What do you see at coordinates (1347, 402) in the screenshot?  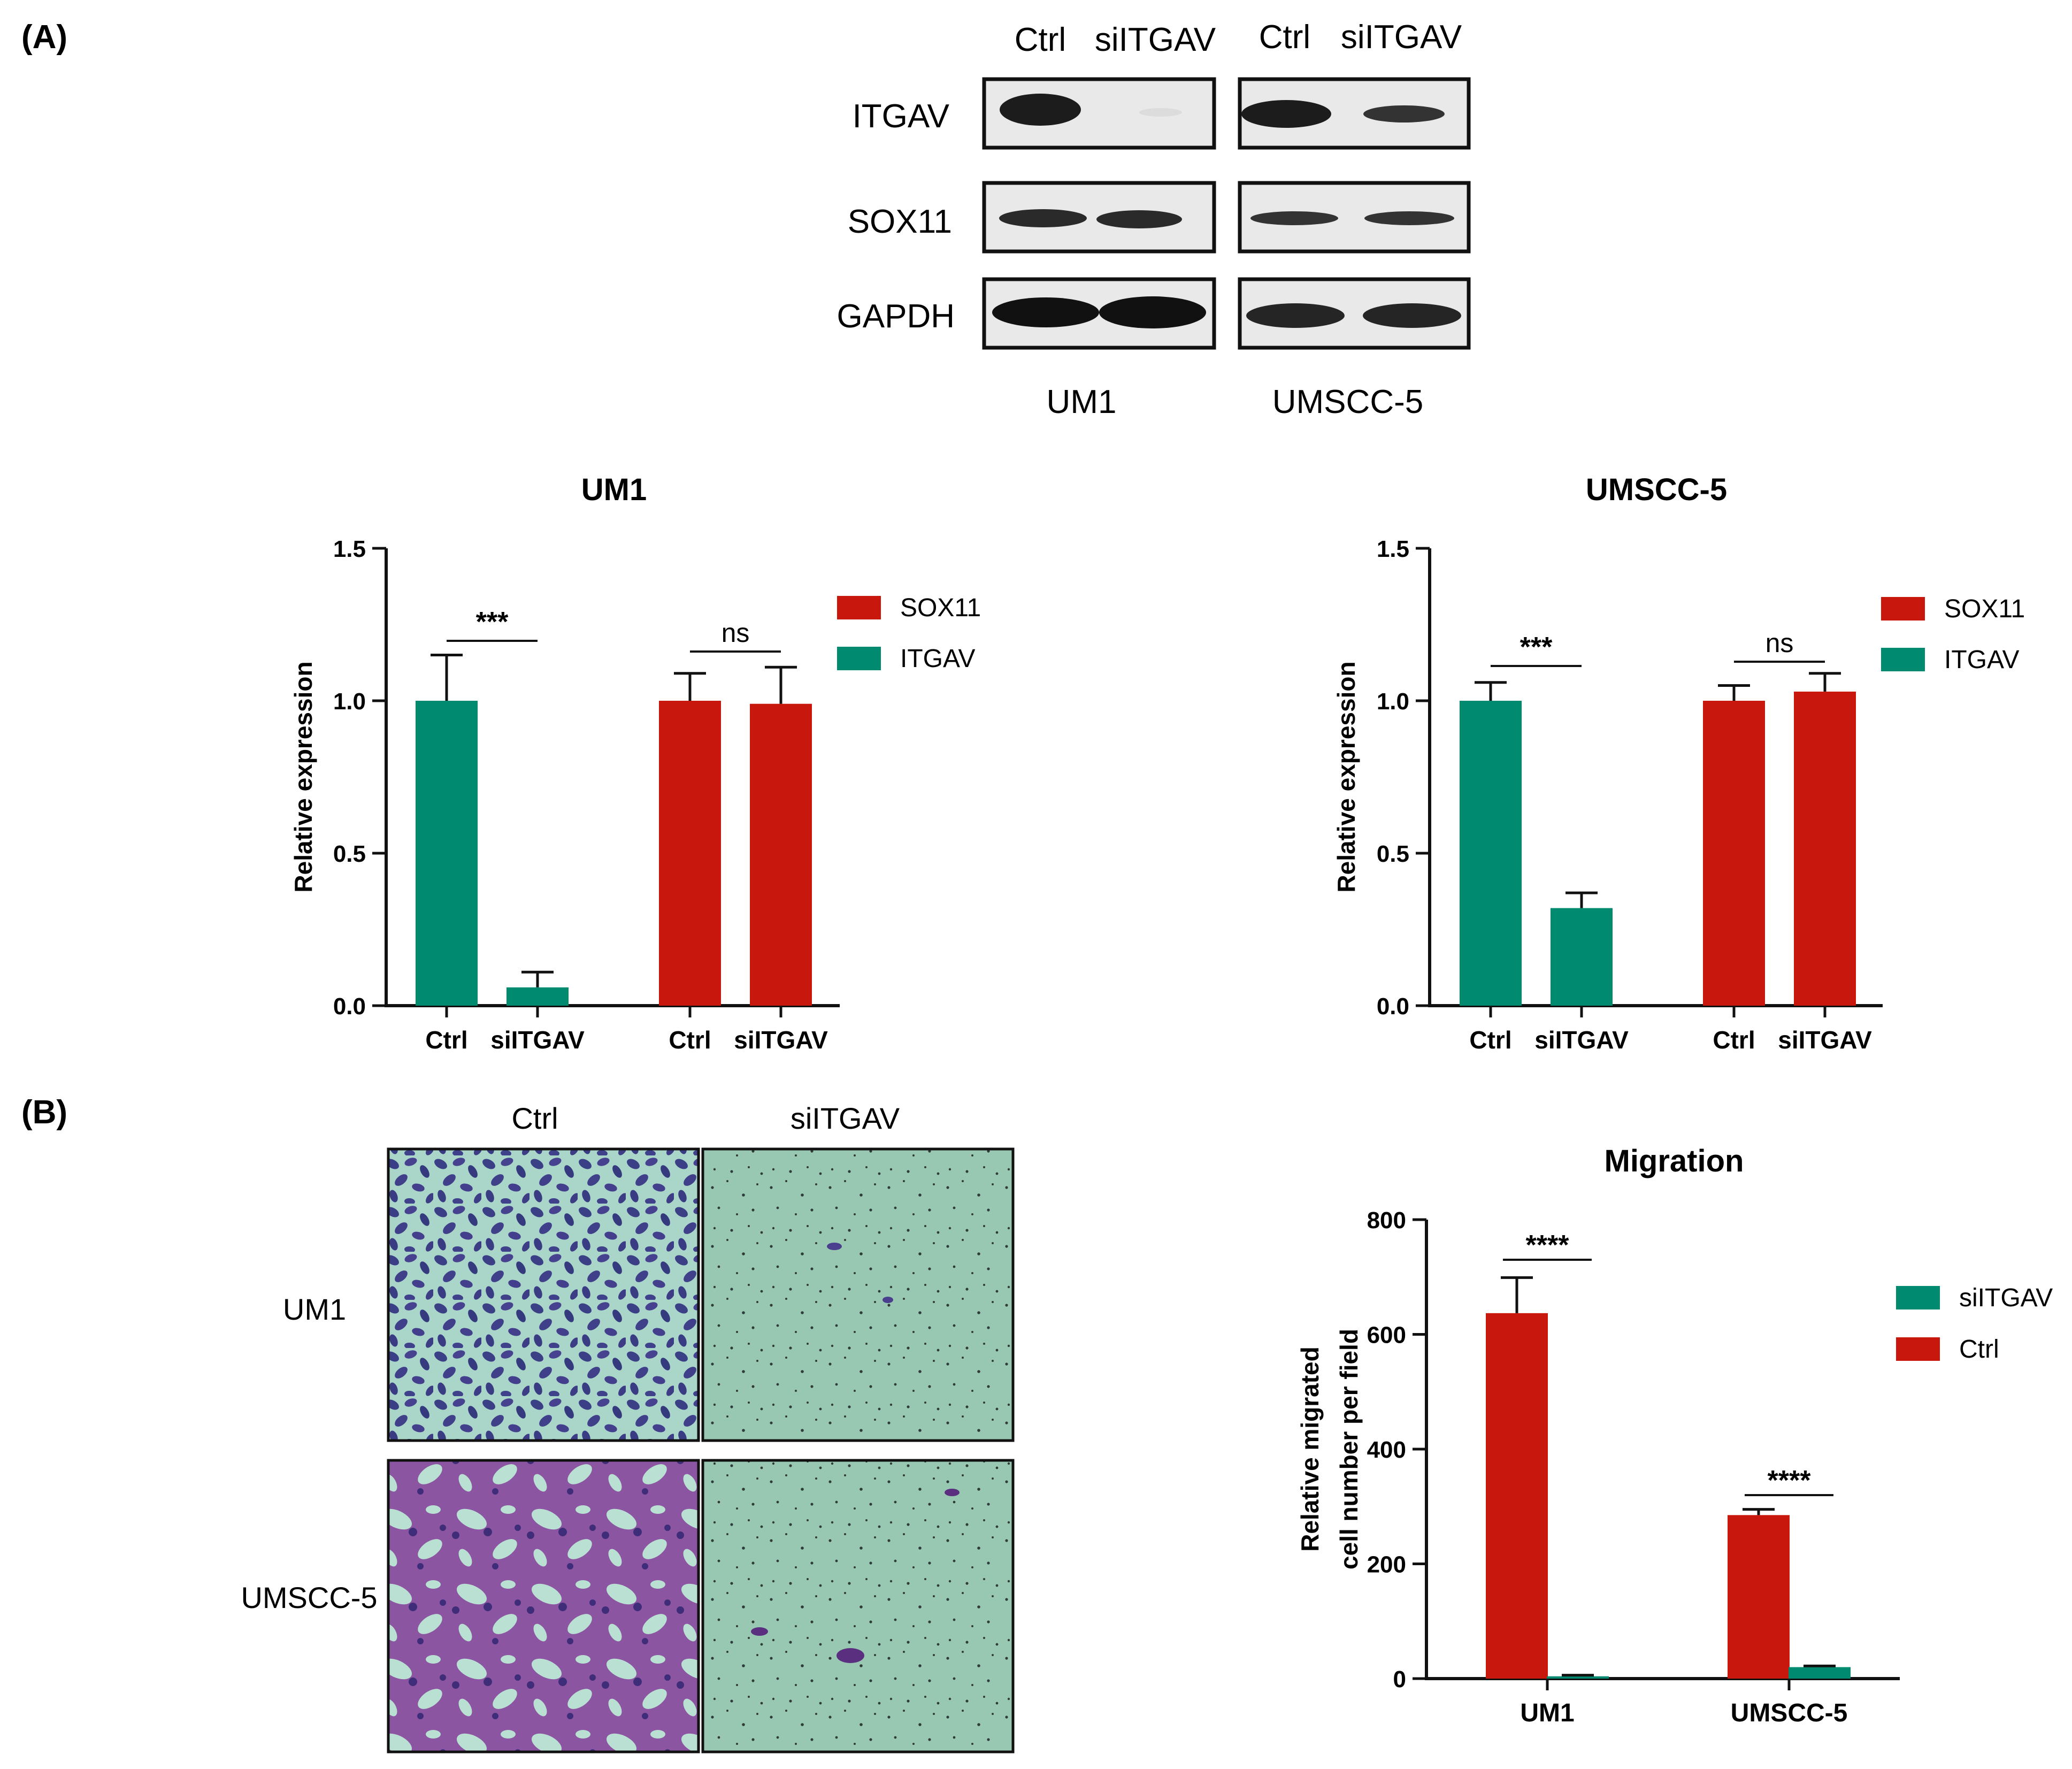 I see `blot-cell-line-label: UMSCC-5` at bounding box center [1347, 402].